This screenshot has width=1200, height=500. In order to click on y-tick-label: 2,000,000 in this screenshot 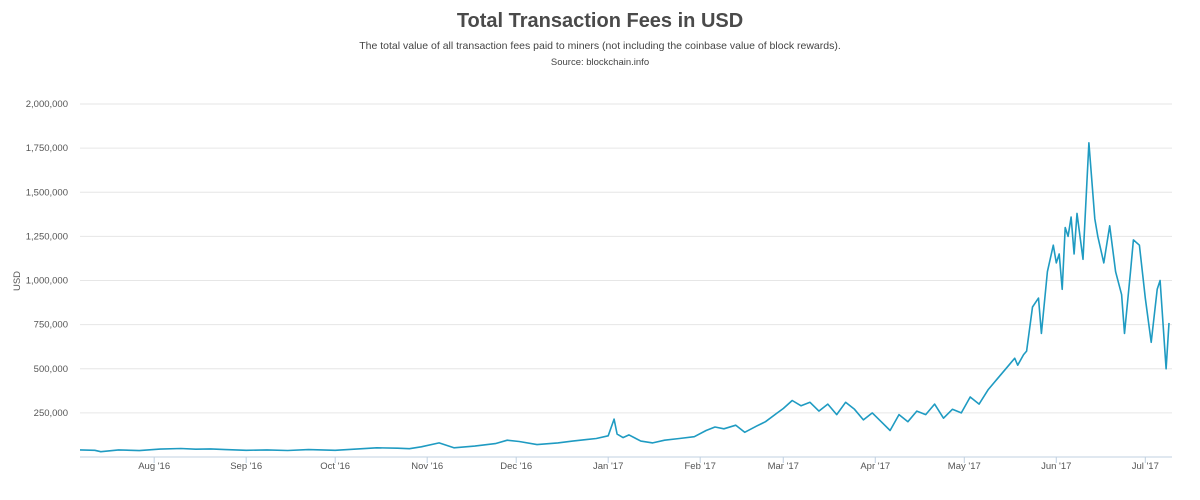, I will do `click(47, 104)`.